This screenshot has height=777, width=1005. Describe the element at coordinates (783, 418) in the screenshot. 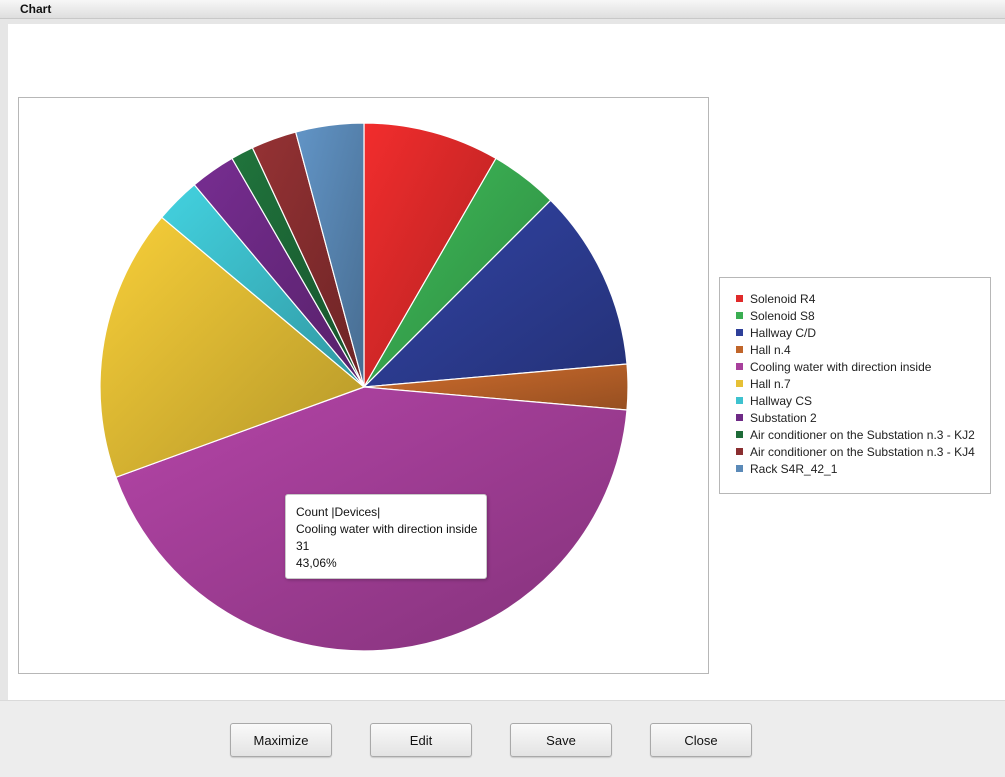

I see `legend-label: Substation 2` at that location.